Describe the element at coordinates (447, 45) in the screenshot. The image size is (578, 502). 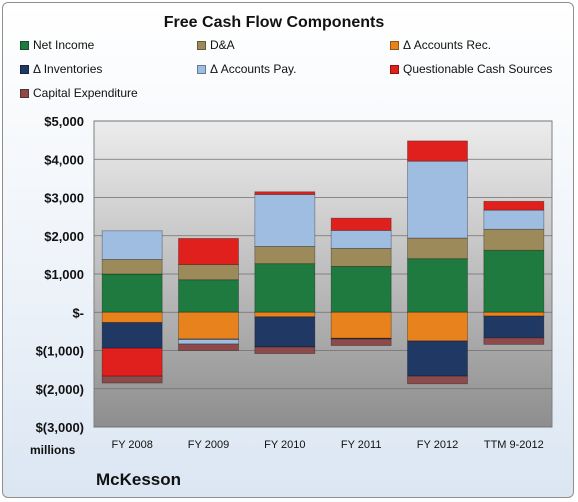
I see `legend-label: Δ Accounts Rec.` at that location.